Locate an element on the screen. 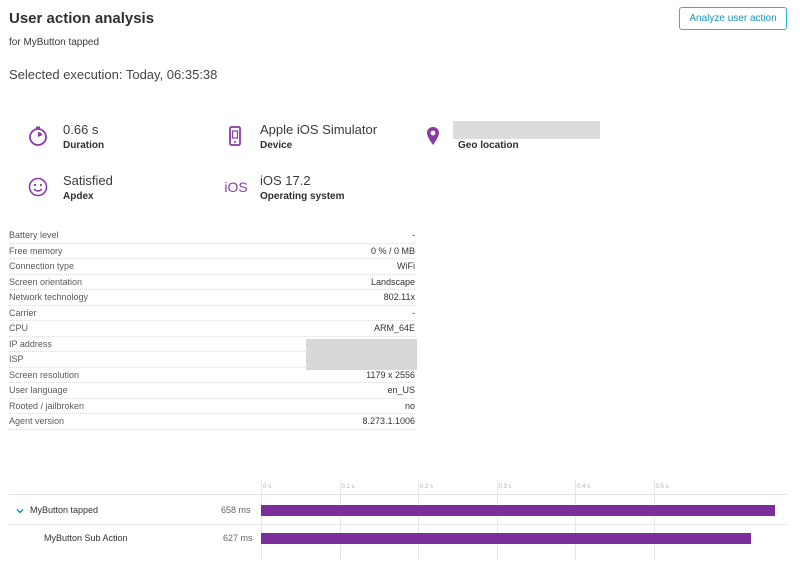 This screenshot has height=582, width=800. chevron-down-icon is located at coordinates (20, 511).